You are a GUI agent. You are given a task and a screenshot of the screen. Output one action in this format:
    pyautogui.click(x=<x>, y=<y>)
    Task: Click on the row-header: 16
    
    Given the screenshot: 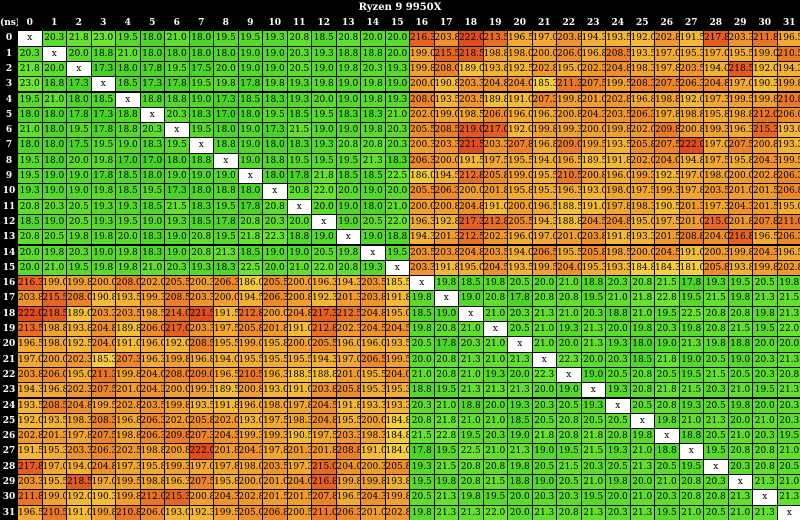 What is the action you would take?
    pyautogui.click(x=9, y=283)
    